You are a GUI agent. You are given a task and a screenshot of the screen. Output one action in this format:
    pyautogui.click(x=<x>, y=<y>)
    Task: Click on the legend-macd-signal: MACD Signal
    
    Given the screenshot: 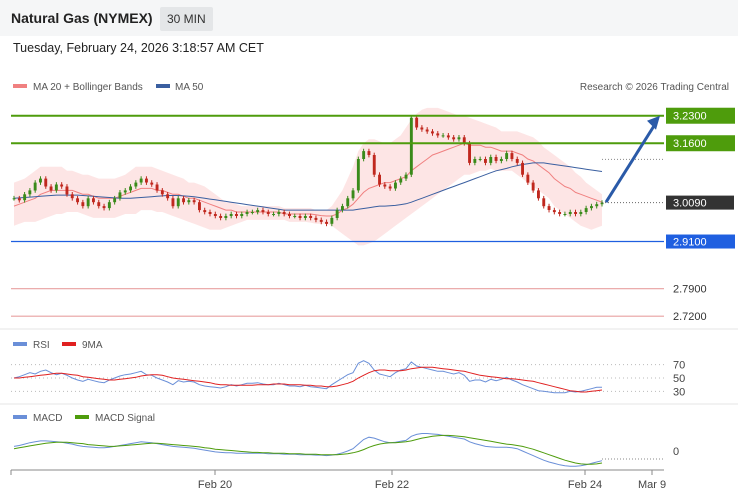 What is the action you would take?
    pyautogui.click(x=125, y=418)
    